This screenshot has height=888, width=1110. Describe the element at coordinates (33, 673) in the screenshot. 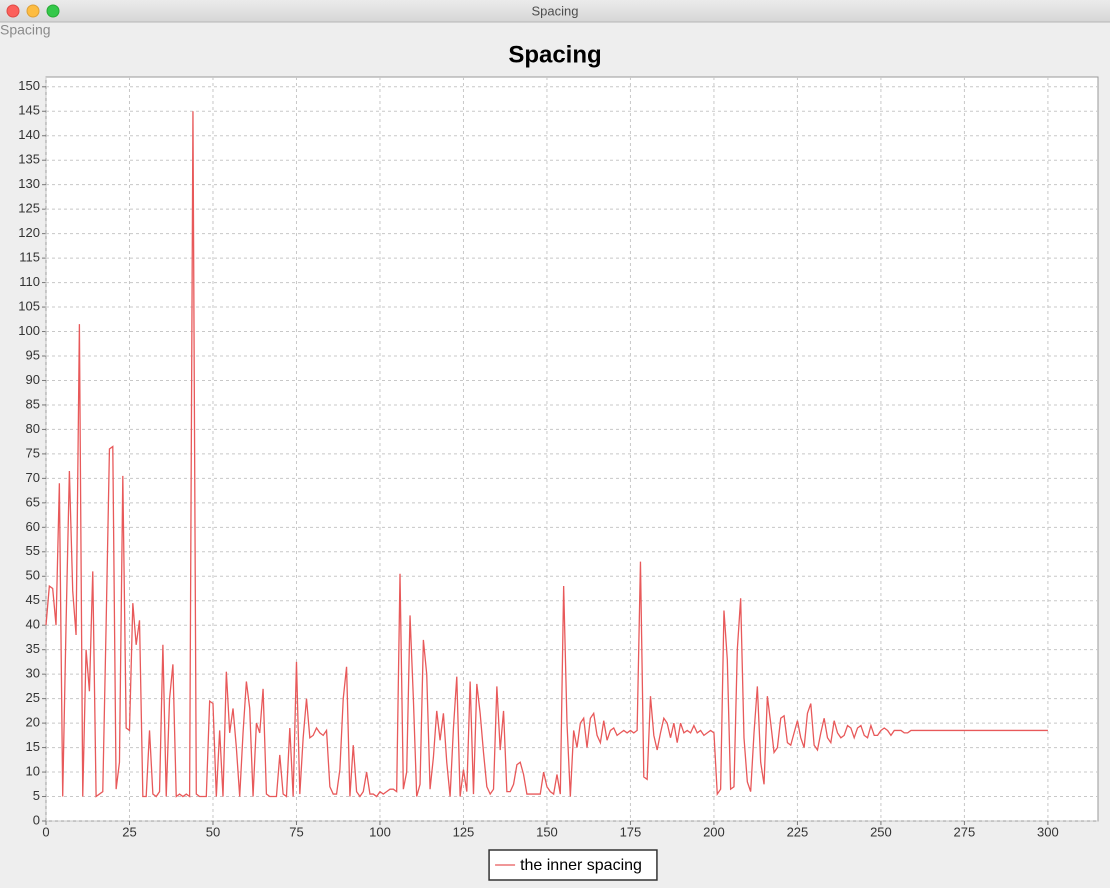

I see `y-tick-label: 30` at that location.